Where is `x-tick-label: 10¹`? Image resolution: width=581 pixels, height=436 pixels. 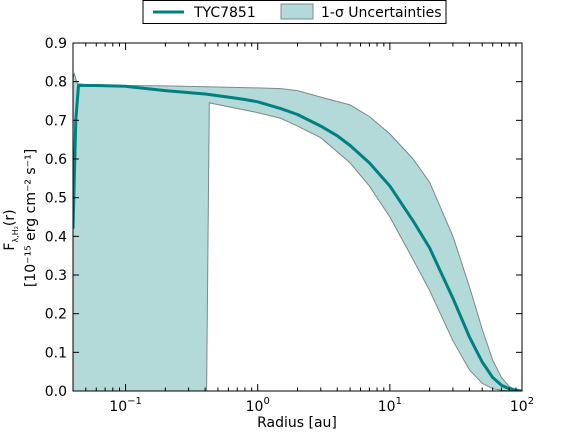 x-tick-label: 10¹ is located at coordinates (390, 405).